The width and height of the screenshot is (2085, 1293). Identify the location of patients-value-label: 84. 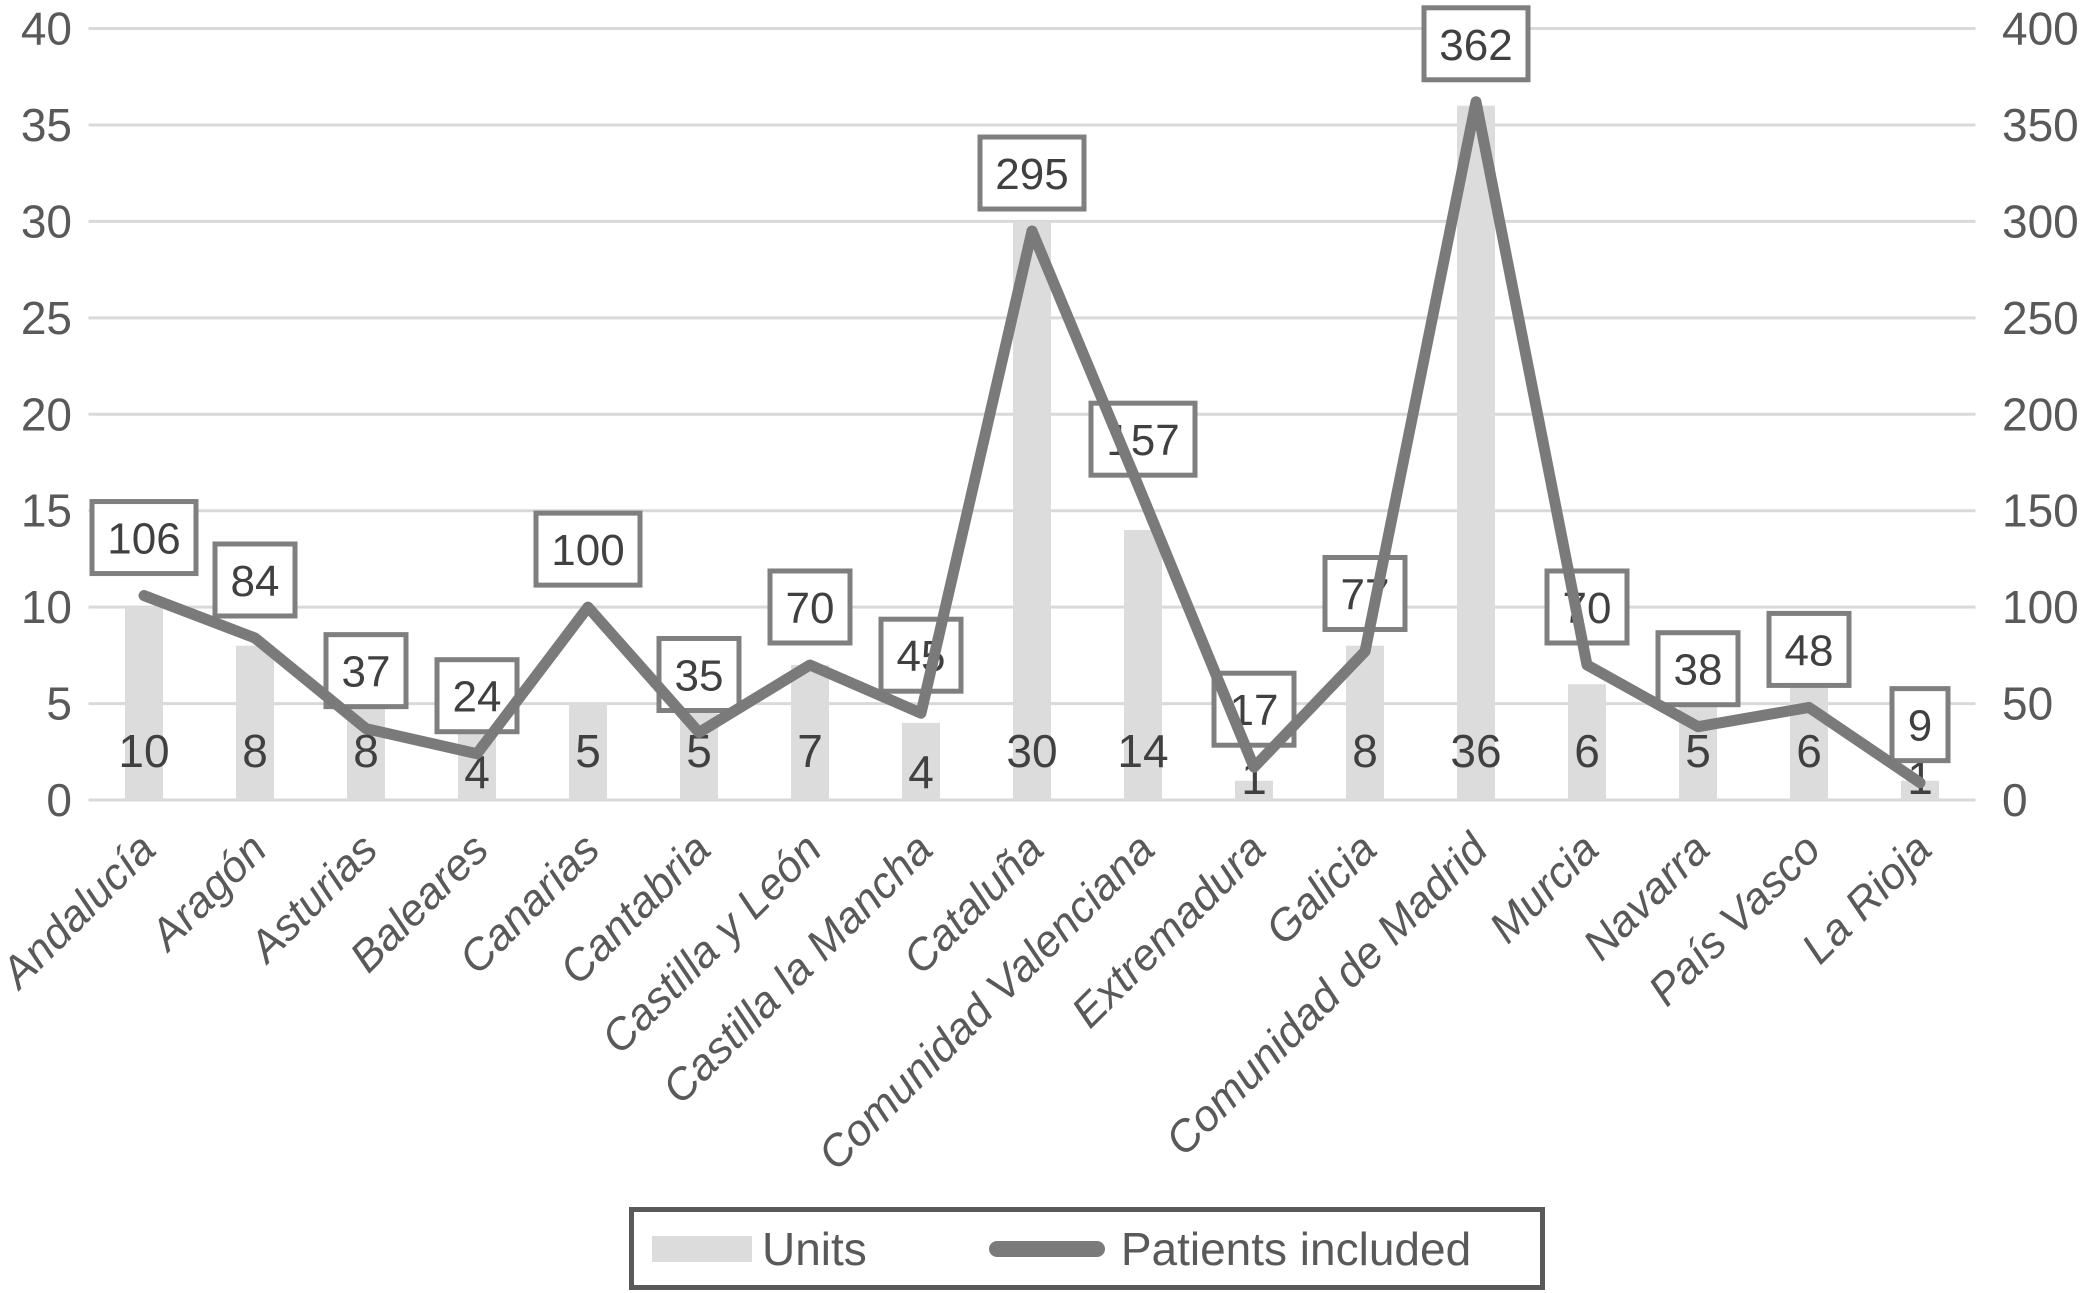
(255, 581).